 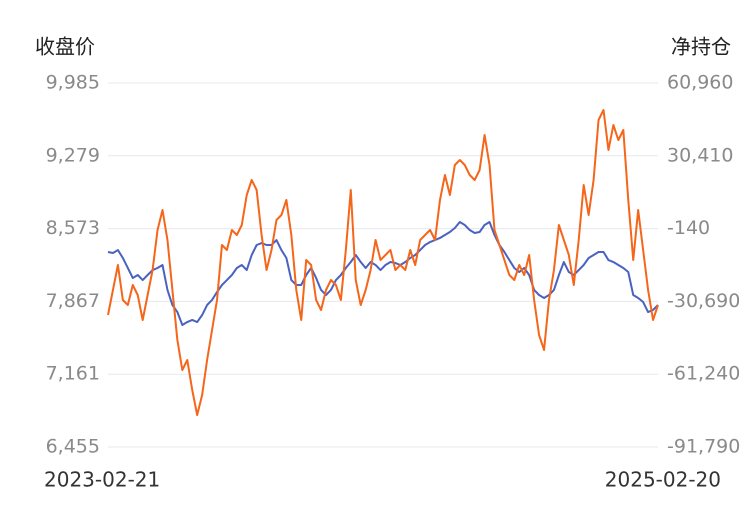 What do you see at coordinates (700, 83) in the screenshot?
I see `y2-tick-label: 60,960` at bounding box center [700, 83].